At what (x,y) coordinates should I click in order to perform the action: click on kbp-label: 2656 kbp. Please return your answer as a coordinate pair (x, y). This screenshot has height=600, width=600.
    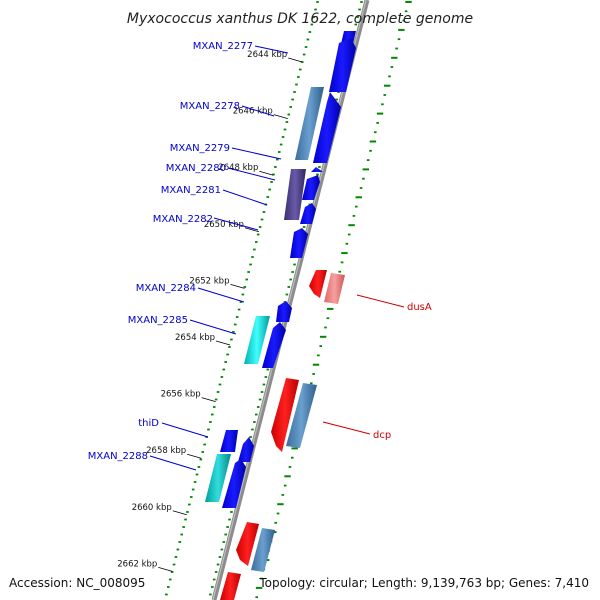
    Looking at the image, I should click on (181, 395).